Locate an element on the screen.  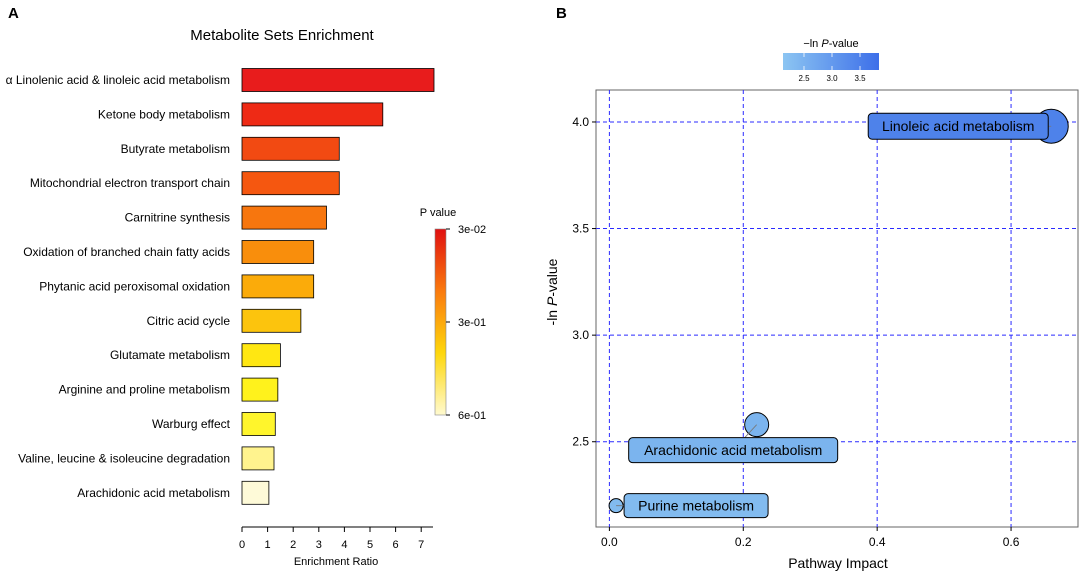
p-value-colorbar is located at coordinates (440, 322).